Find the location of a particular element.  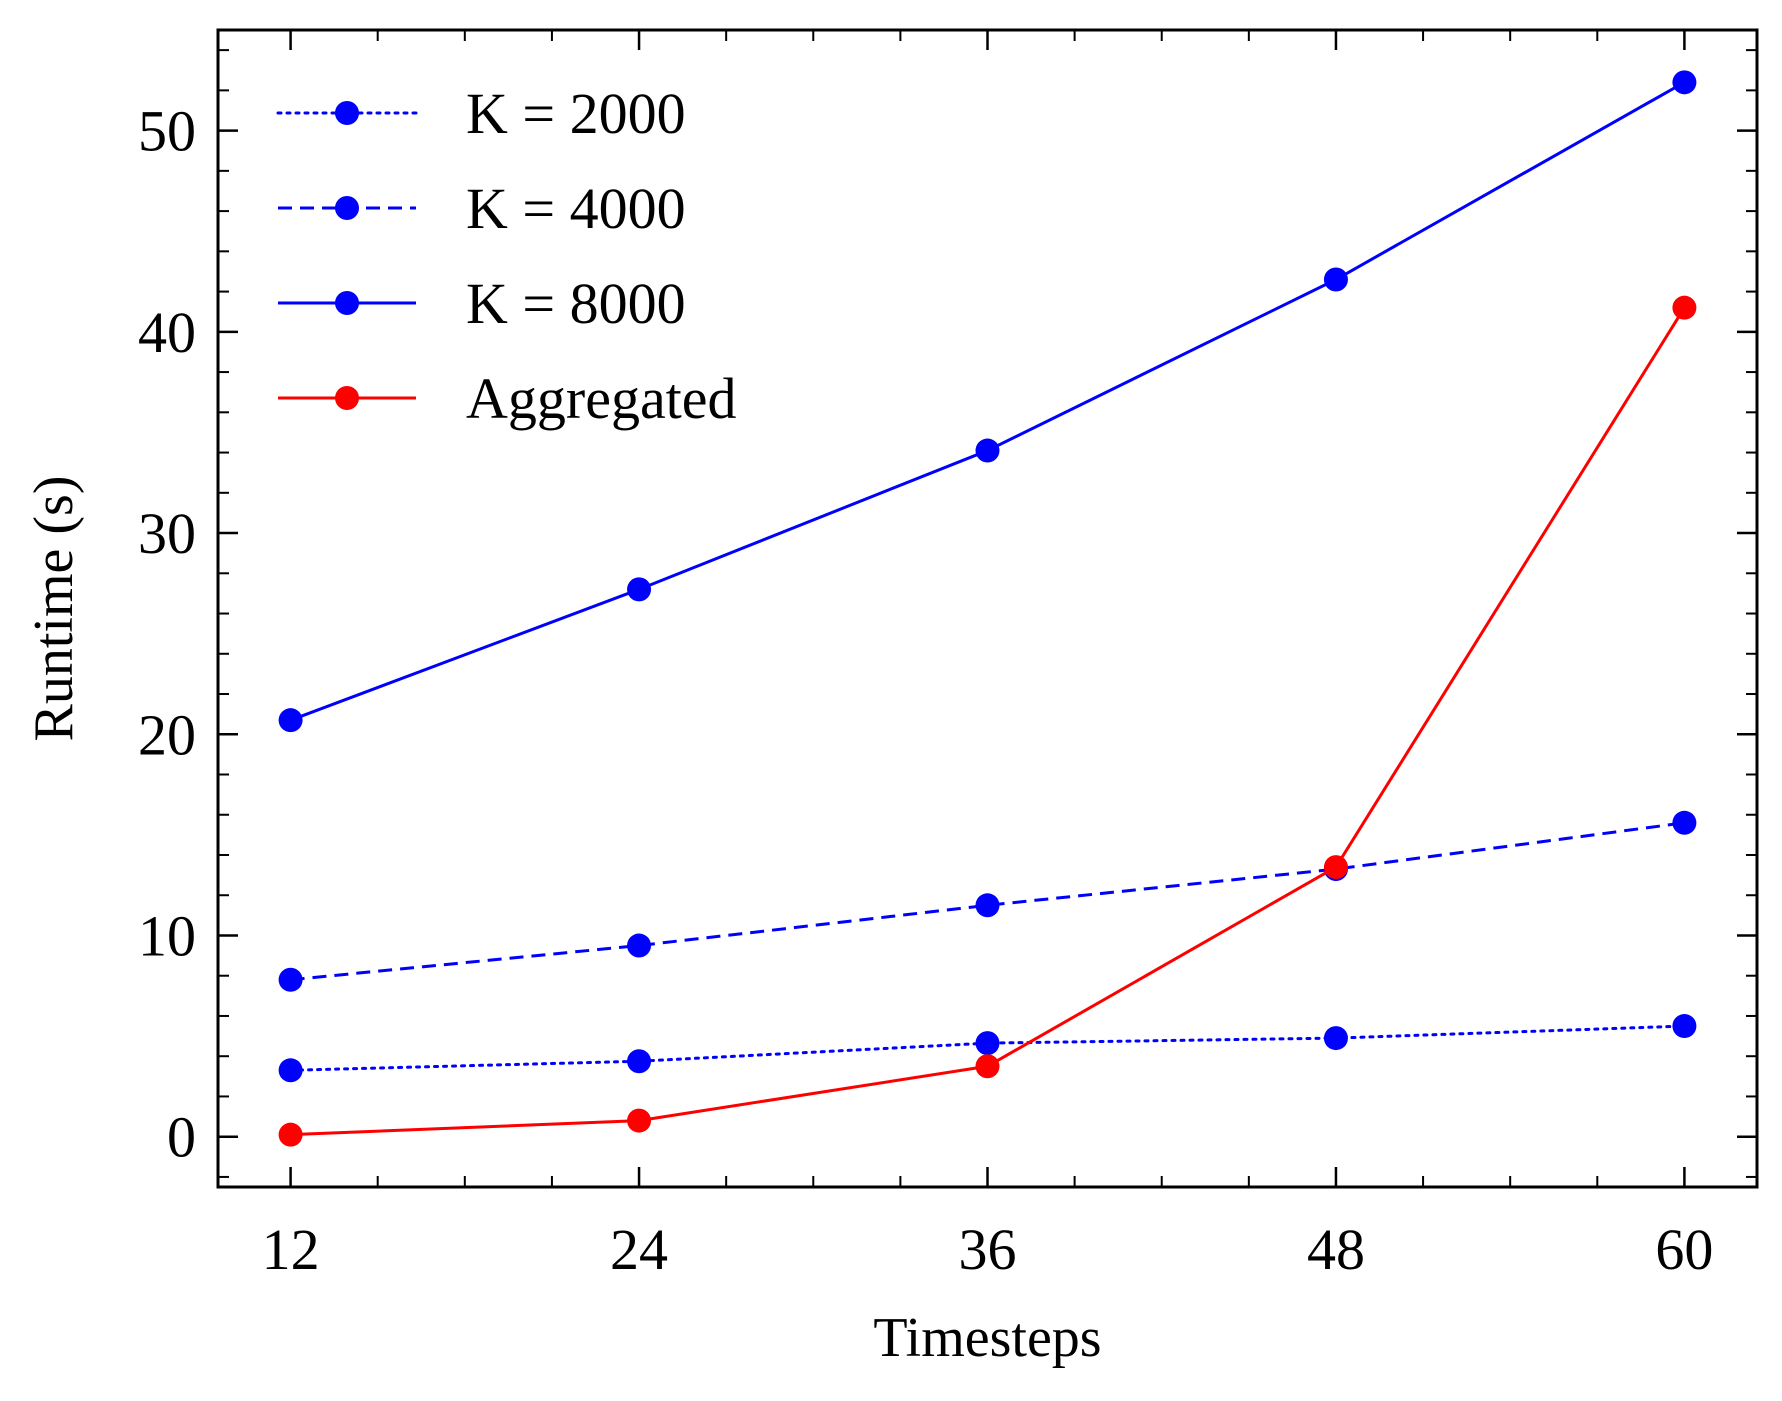

x-axis-label: Timesteps is located at coordinates (987, 1338).